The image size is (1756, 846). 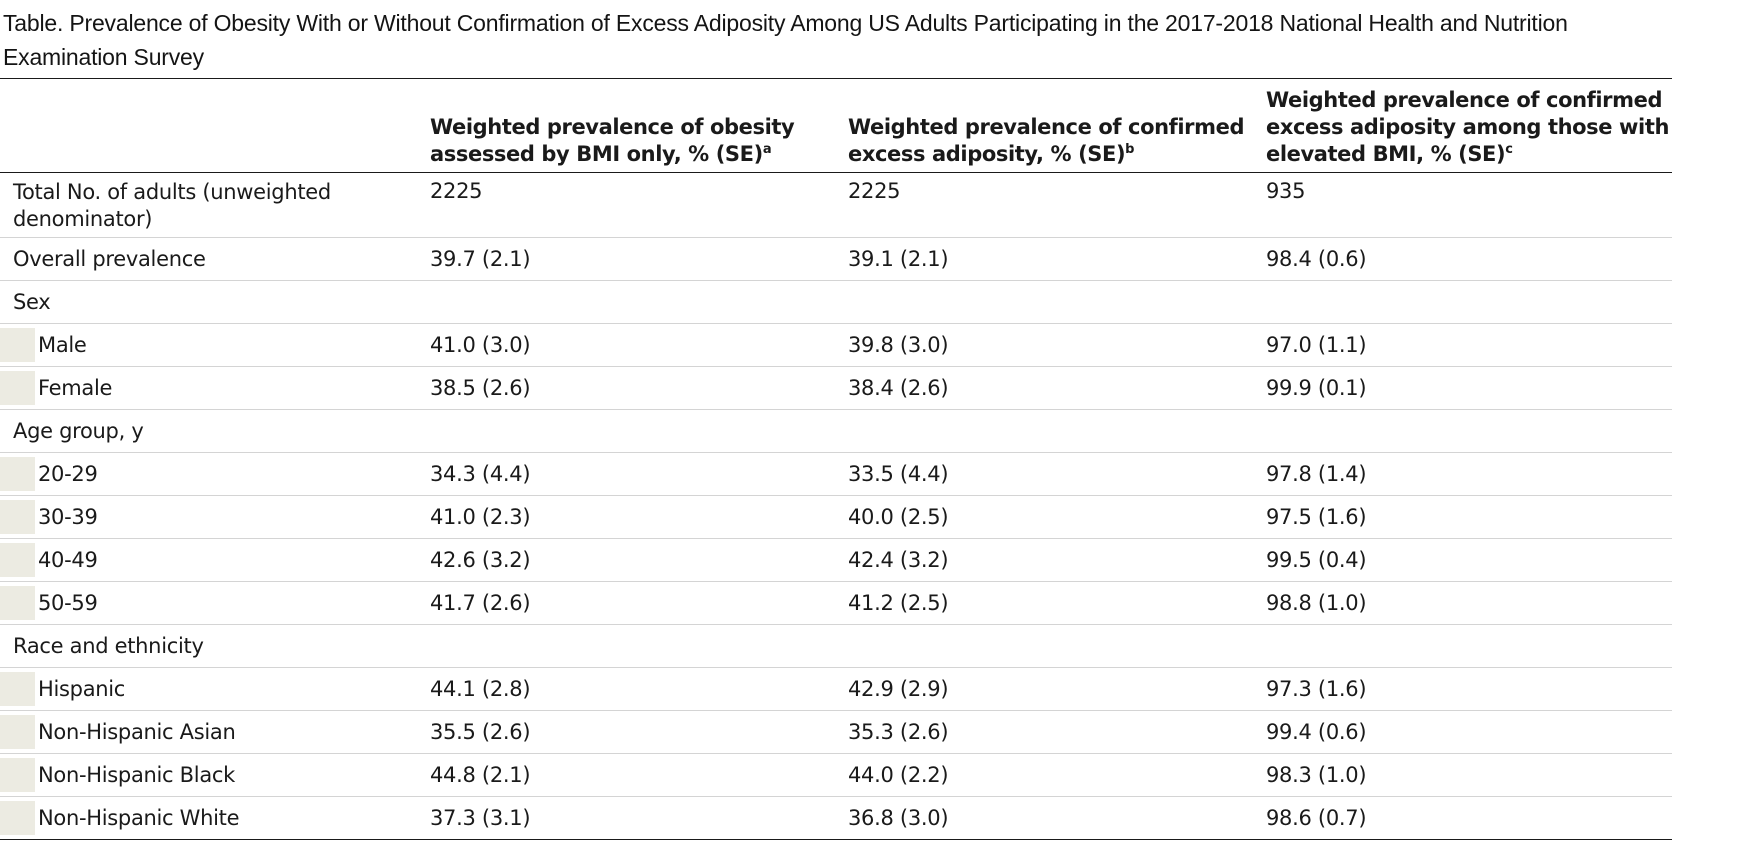 What do you see at coordinates (767, 149) in the screenshot?
I see `footnote-marker: a` at bounding box center [767, 149].